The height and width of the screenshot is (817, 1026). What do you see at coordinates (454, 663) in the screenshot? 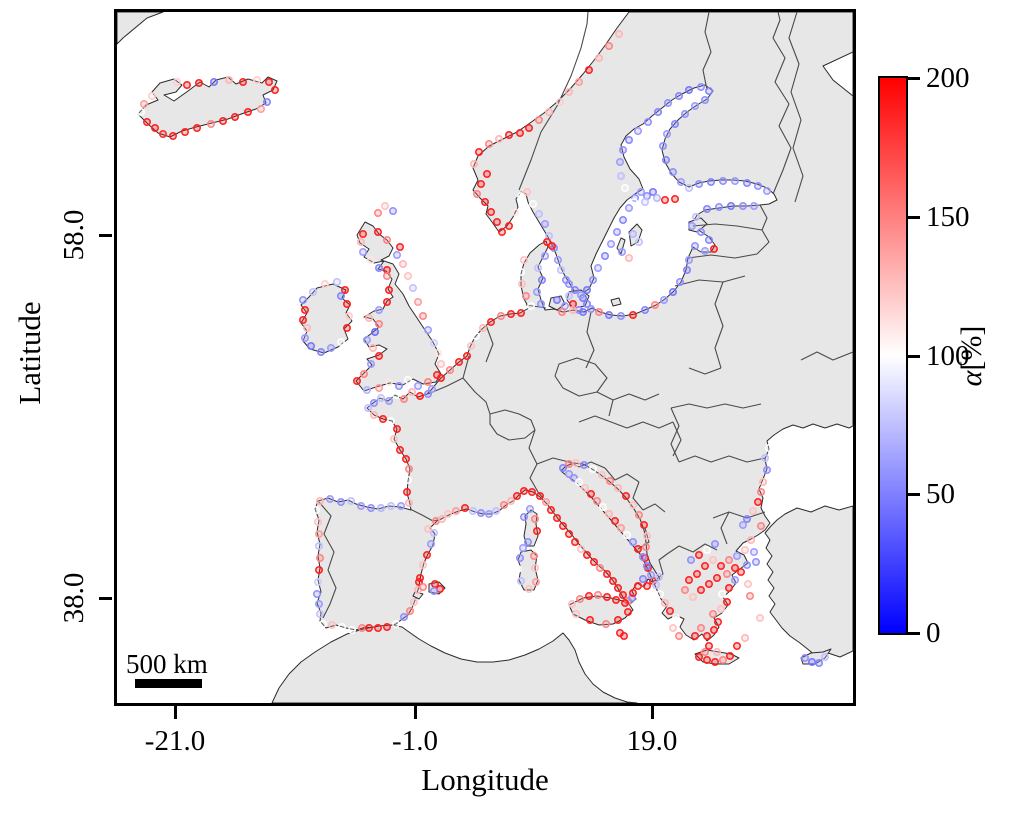
I see `landmass-north-africa` at bounding box center [454, 663].